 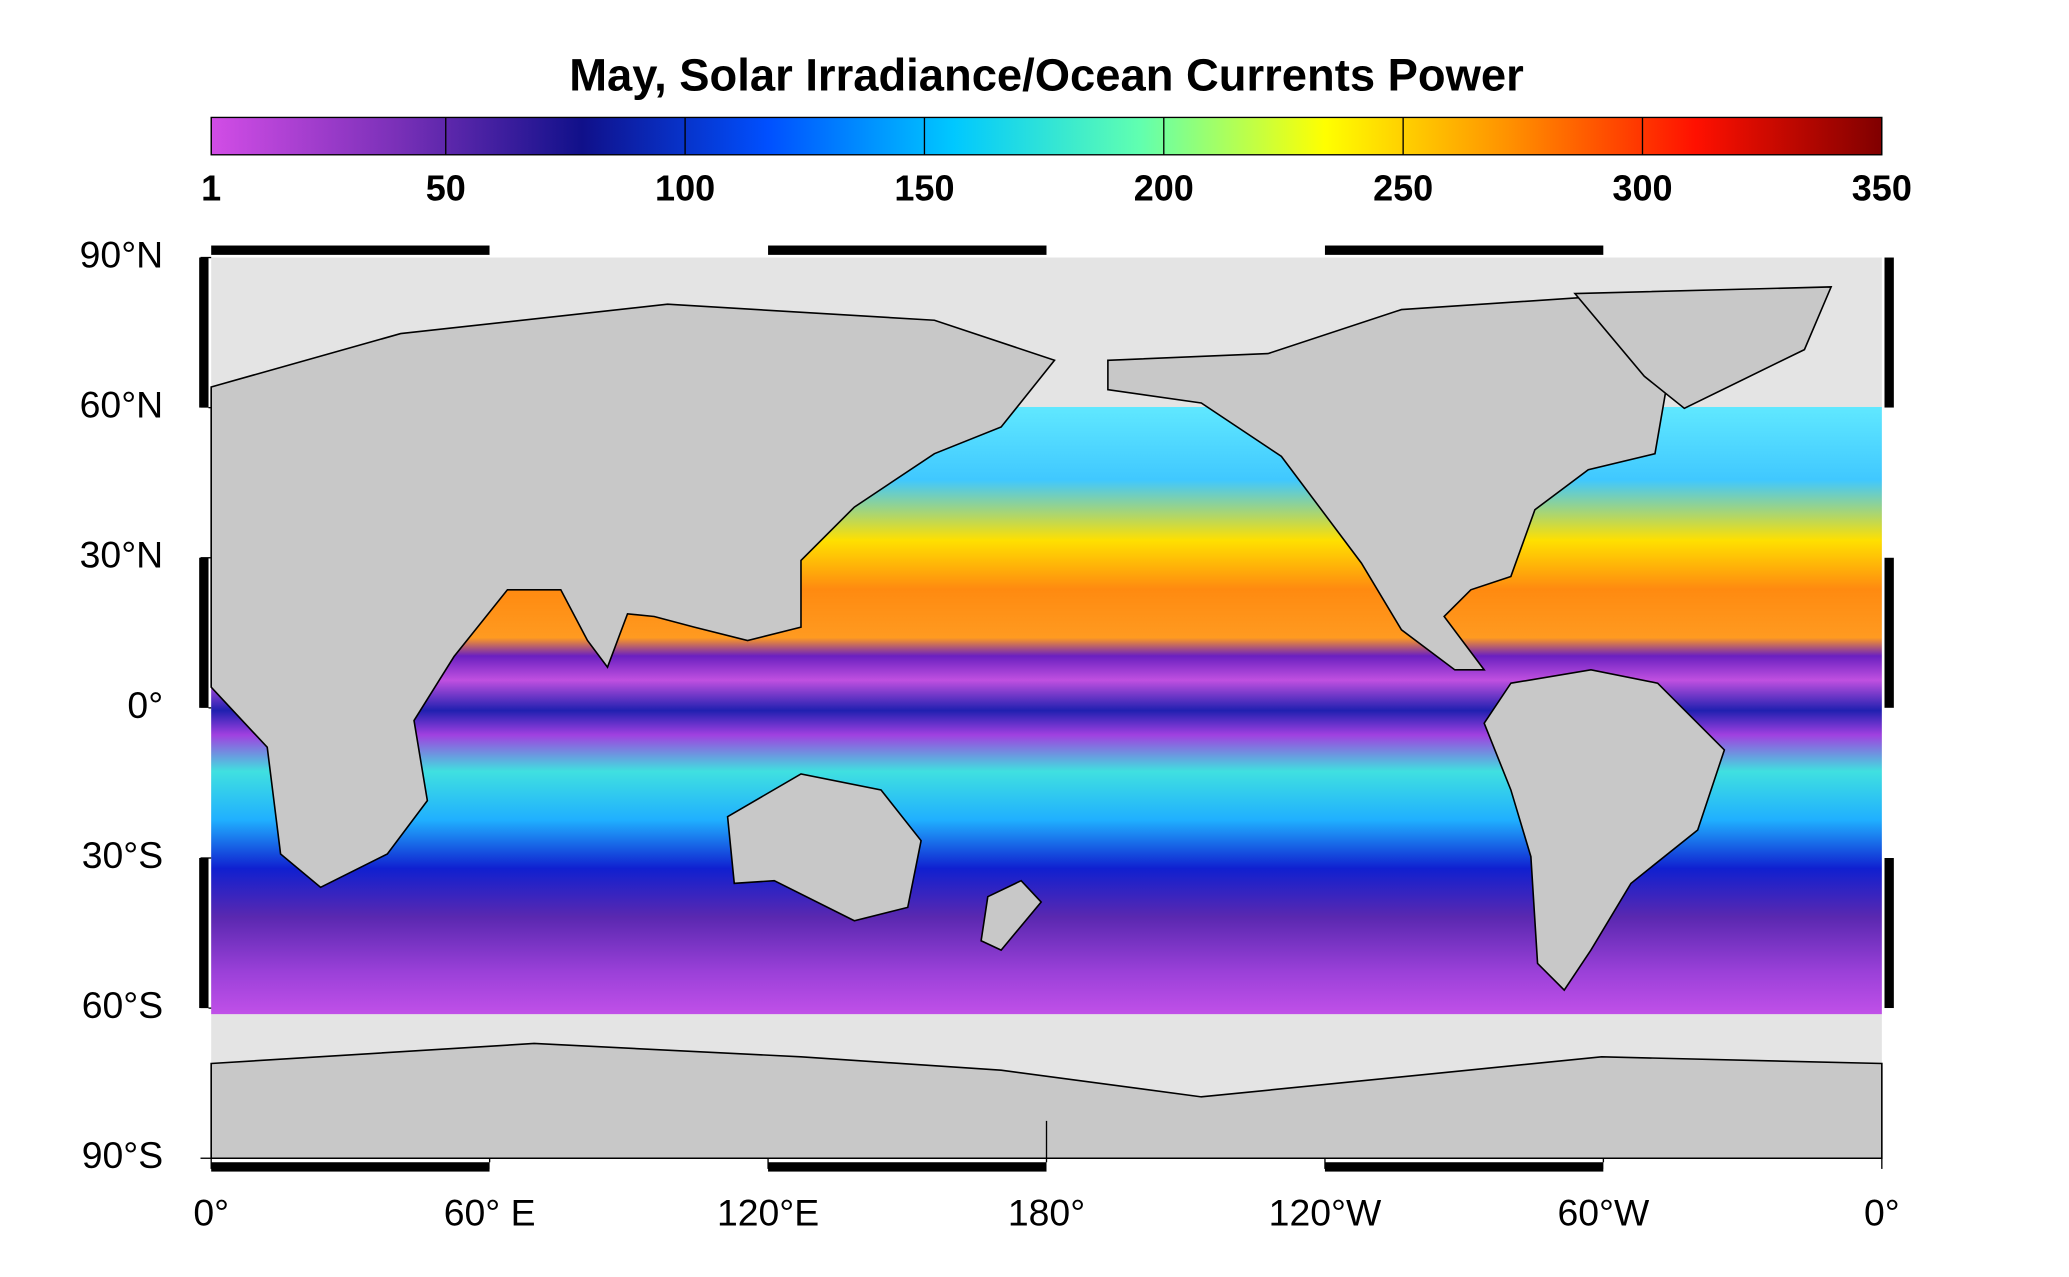 What do you see at coordinates (1325, 1212) in the screenshot?
I see `x-tick-label: 120°W` at bounding box center [1325, 1212].